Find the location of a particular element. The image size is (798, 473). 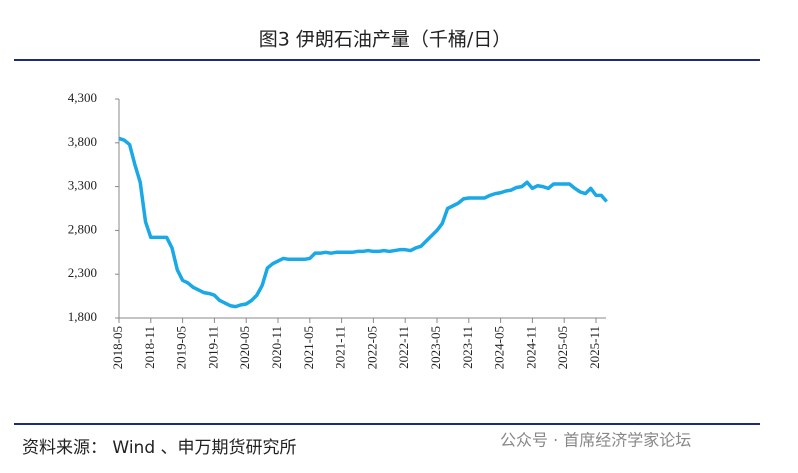

y-tick-label: 2,300 is located at coordinates (82, 272).